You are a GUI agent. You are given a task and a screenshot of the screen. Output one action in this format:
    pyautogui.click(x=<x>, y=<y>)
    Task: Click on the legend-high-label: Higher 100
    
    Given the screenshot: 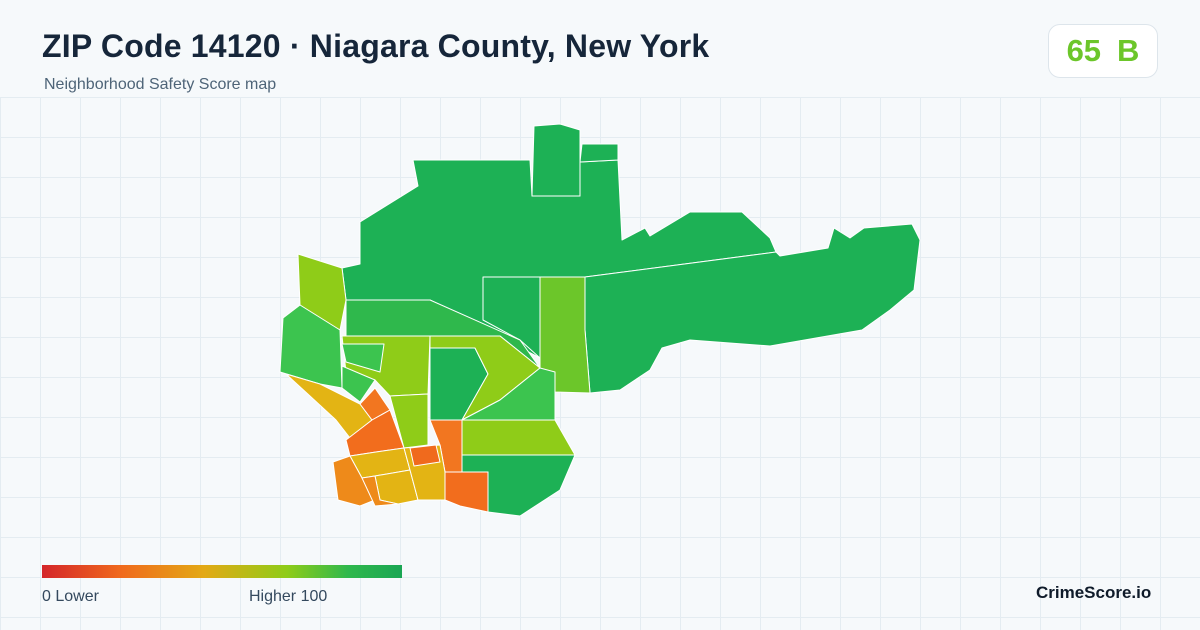 What is the action you would take?
    pyautogui.click(x=288, y=596)
    